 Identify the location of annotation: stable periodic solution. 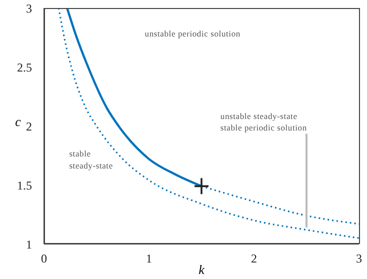
(264, 127).